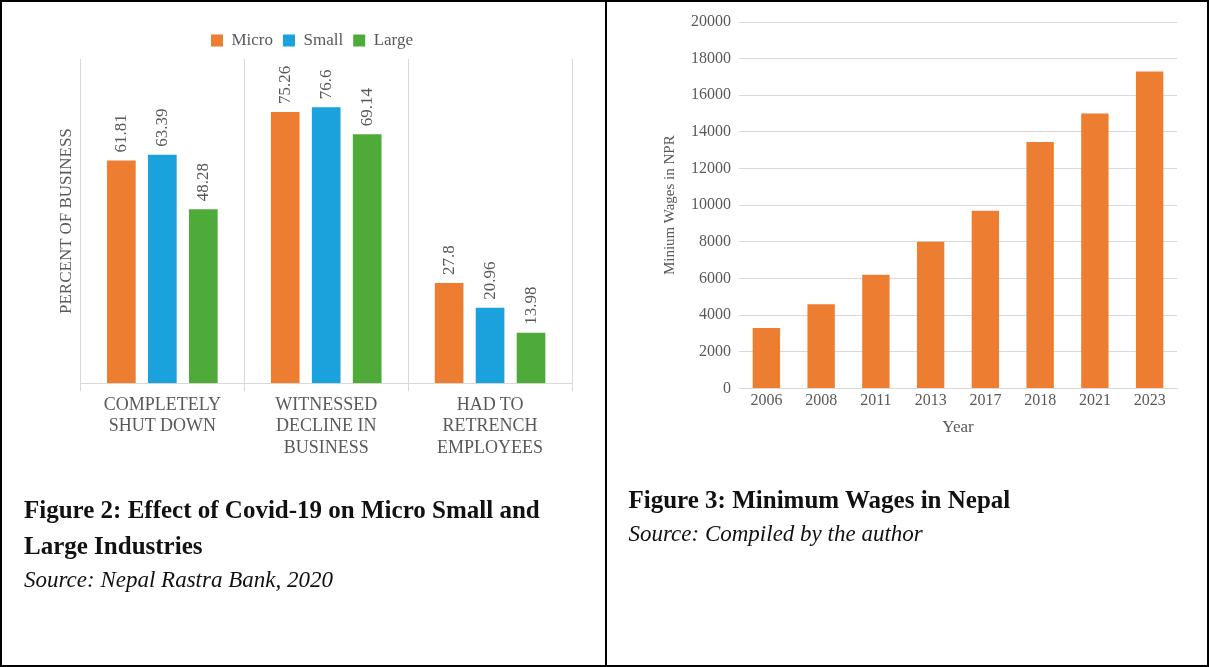  What do you see at coordinates (530, 305) in the screenshot?
I see `data-label: 13.98` at bounding box center [530, 305].